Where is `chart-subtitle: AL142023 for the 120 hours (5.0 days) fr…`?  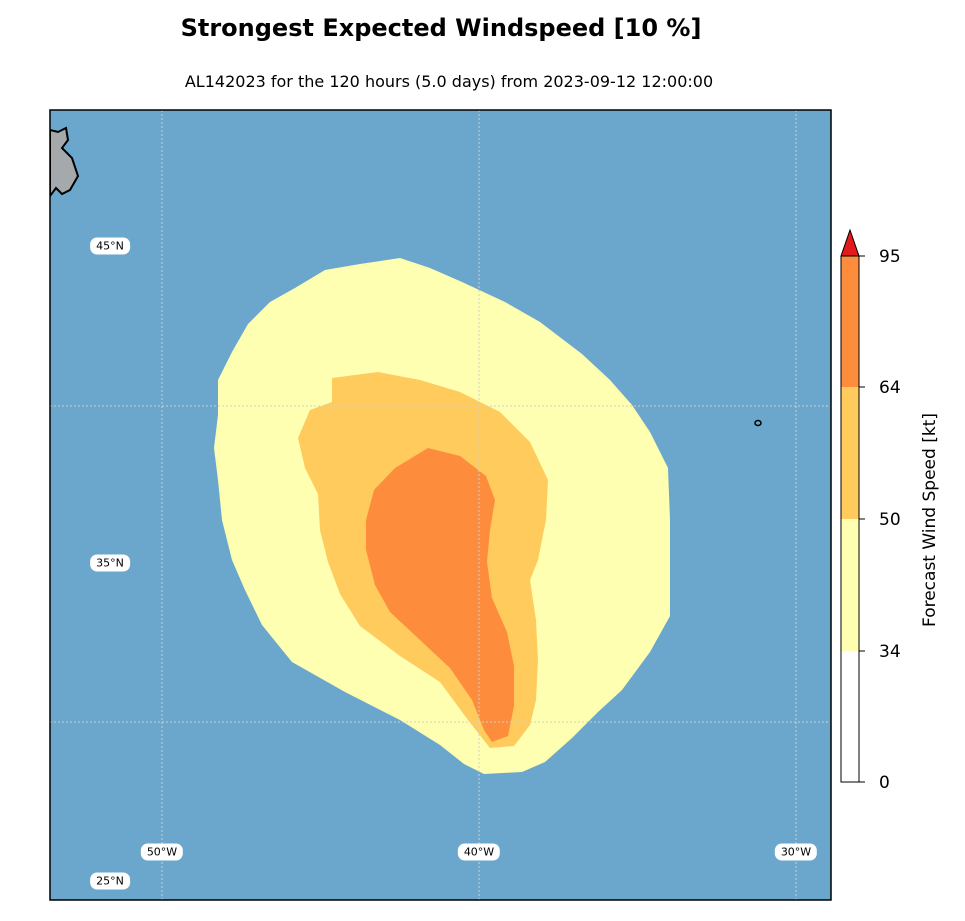
chart-subtitle: AL142023 for the 120 hours (5.0 days) fr… is located at coordinates (449, 81).